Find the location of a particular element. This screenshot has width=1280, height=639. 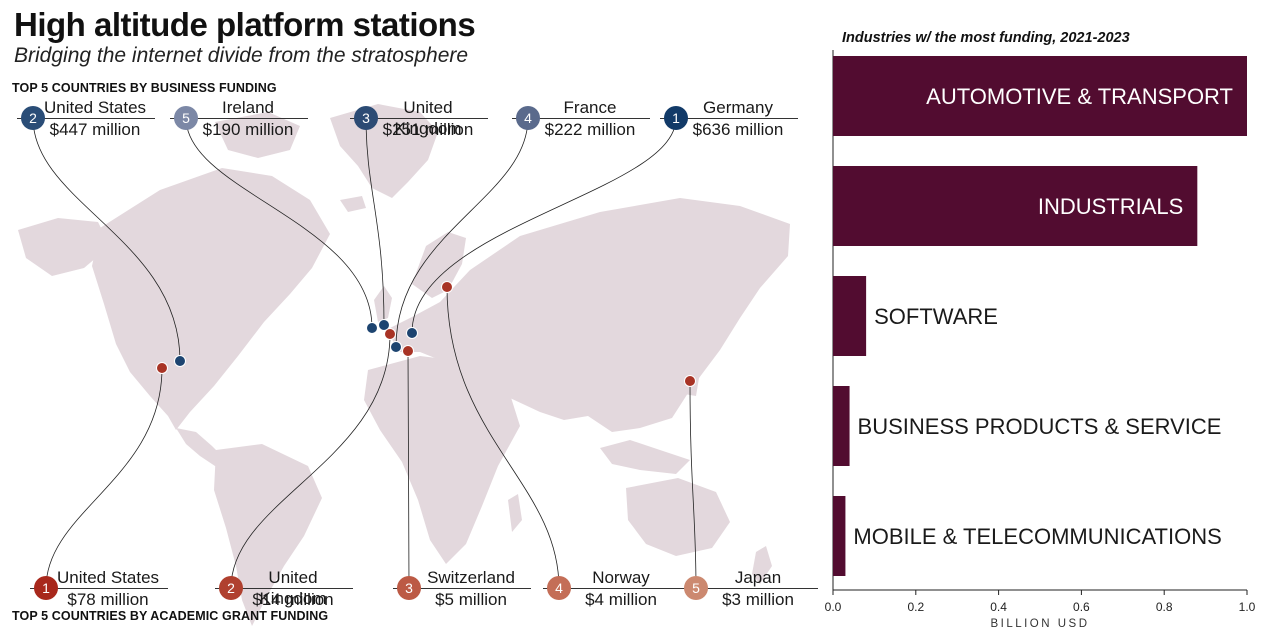

land-alaska is located at coordinates (64, 247).